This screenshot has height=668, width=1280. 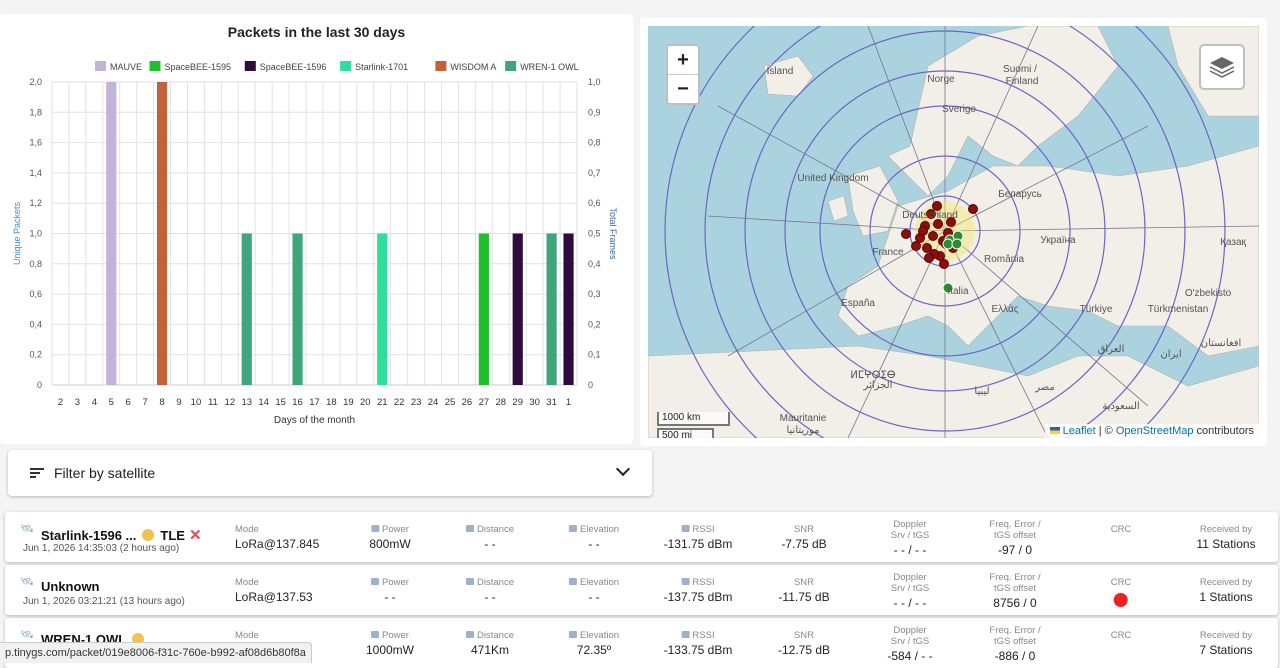 What do you see at coordinates (433, 402) in the screenshot?
I see `x-tick-label: 24` at bounding box center [433, 402].